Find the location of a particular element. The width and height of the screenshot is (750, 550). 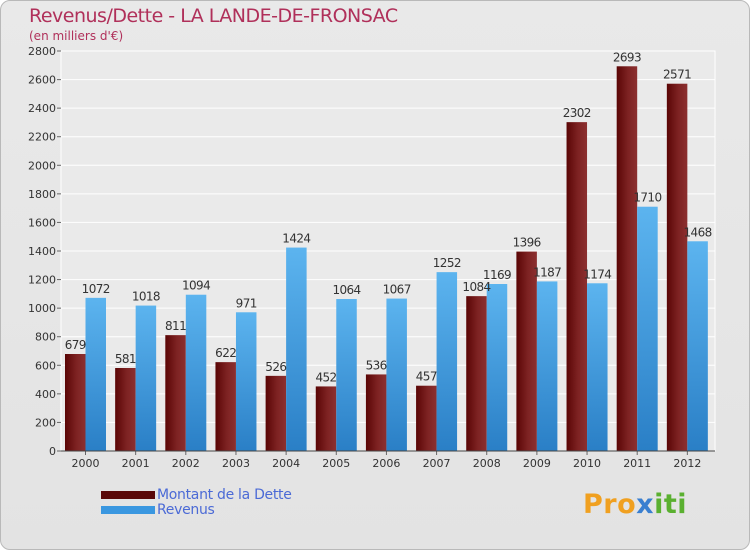

y-tick-label: 1400 is located at coordinates (42, 251).